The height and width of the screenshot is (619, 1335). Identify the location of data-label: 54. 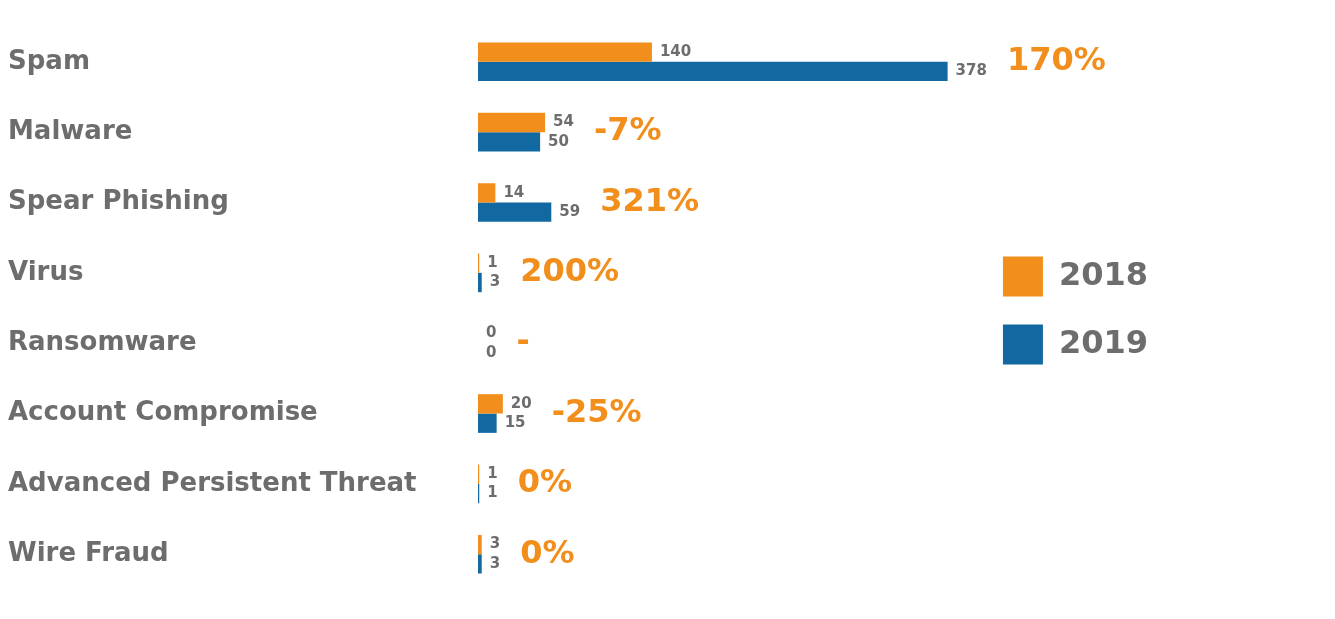
(563, 121).